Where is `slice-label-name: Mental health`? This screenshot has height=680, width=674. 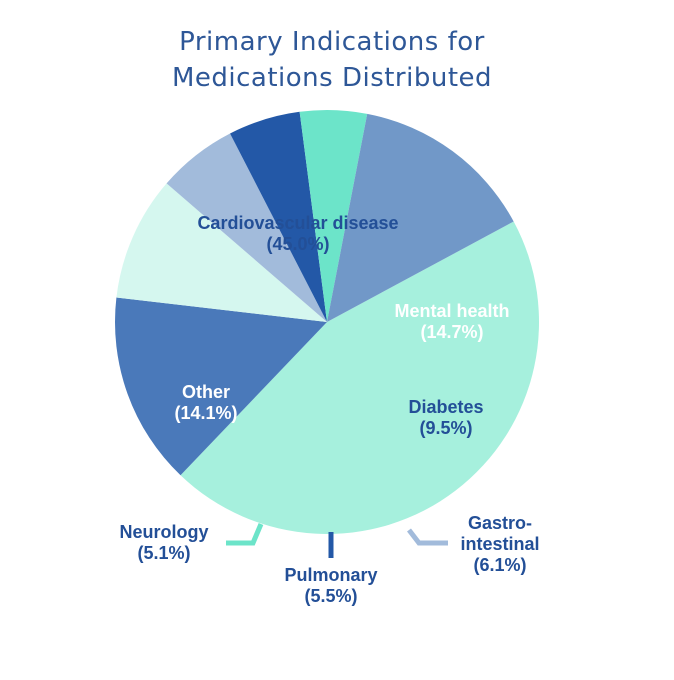 slice-label-name: Mental health is located at coordinates (451, 311).